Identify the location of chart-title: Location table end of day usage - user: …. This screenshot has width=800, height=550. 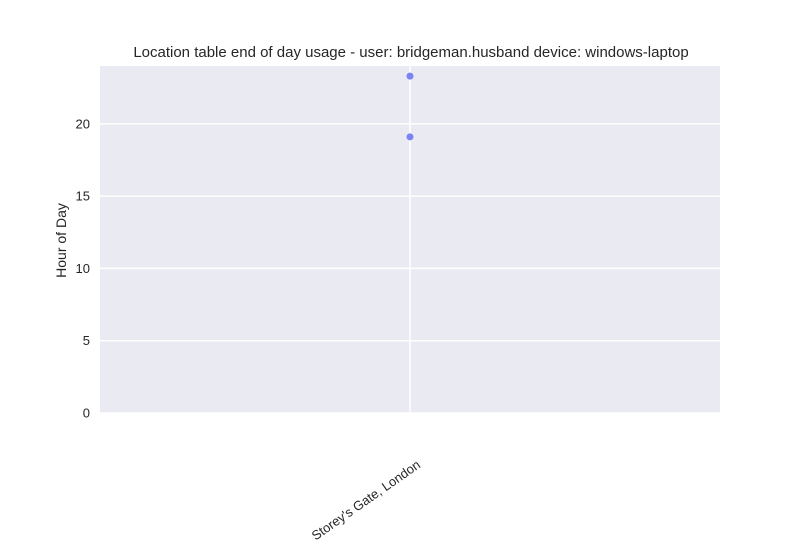
(410, 52).